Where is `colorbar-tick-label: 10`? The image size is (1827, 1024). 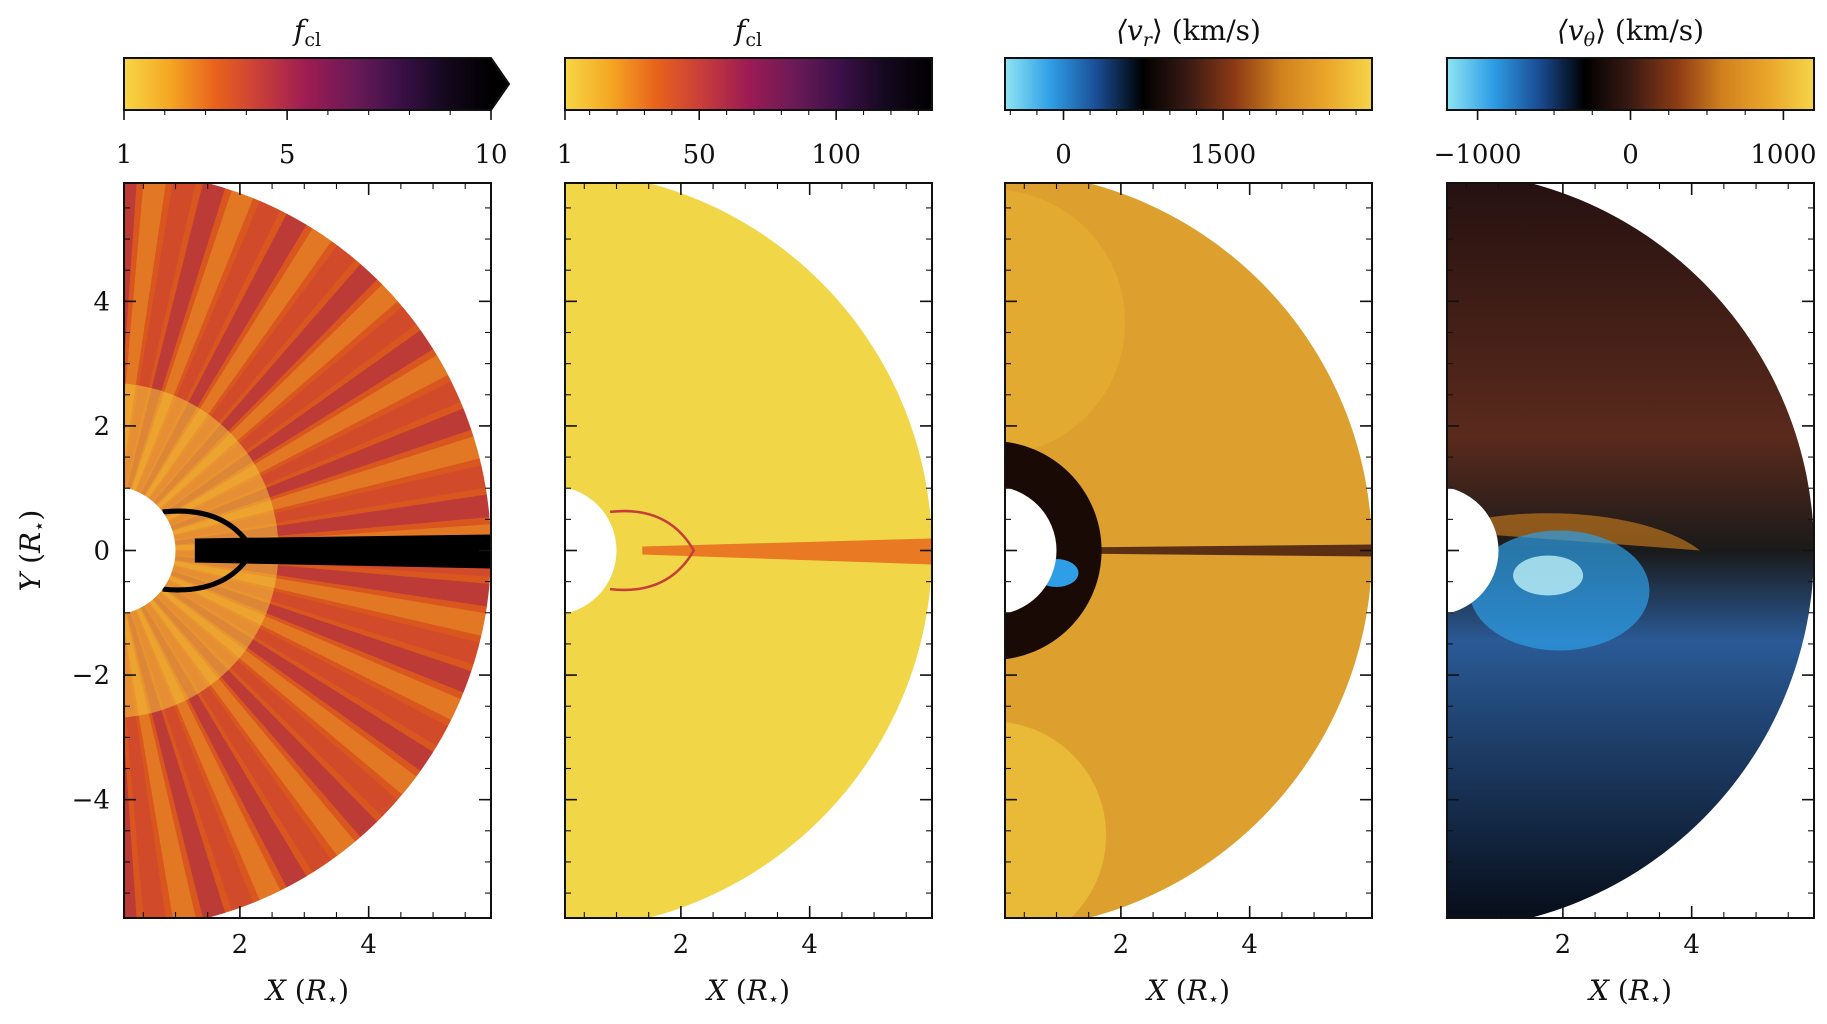
colorbar-tick-label: 10 is located at coordinates (490, 155).